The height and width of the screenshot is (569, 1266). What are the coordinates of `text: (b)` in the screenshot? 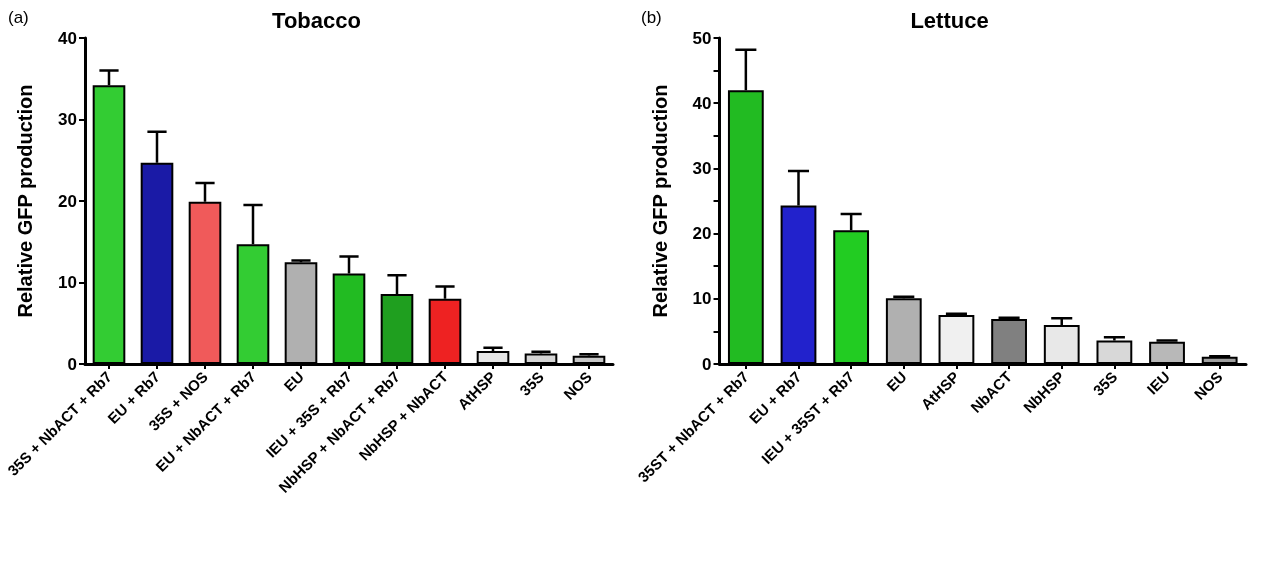 It's located at (651, 18).